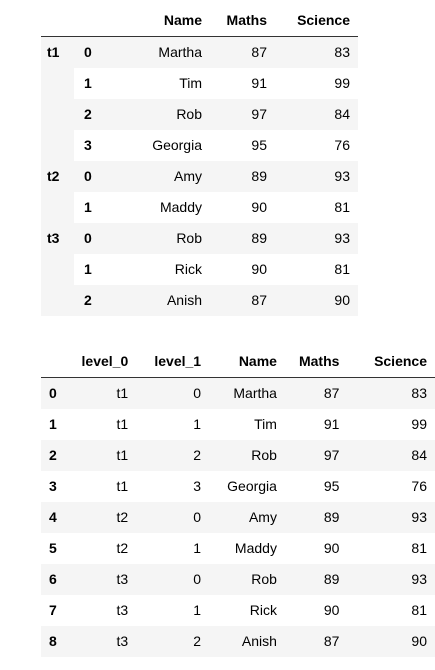 This screenshot has width=435, height=670. What do you see at coordinates (238, 362) in the screenshot?
I see `table2-header: level_0 level_1 Name Maths Science` at bounding box center [238, 362].